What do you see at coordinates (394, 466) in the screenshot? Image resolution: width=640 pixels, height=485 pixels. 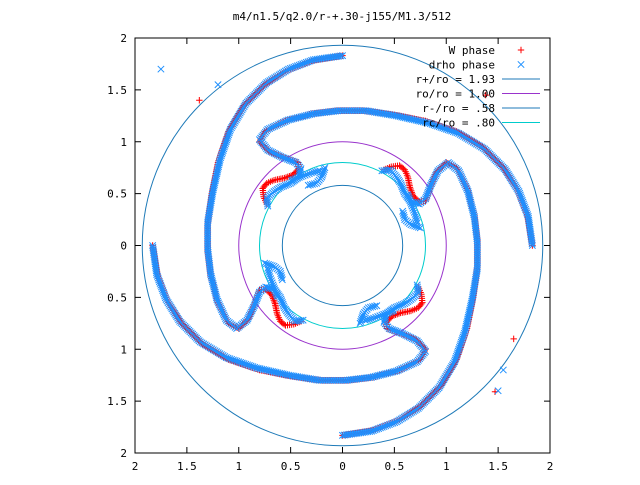 I see `x-tick-label: 0.5` at bounding box center [394, 466].